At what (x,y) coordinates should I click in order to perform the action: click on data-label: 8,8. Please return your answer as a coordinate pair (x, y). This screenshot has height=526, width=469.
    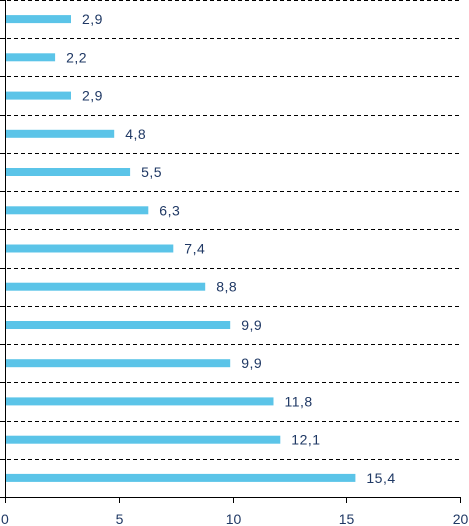
    Looking at the image, I should click on (226, 287).